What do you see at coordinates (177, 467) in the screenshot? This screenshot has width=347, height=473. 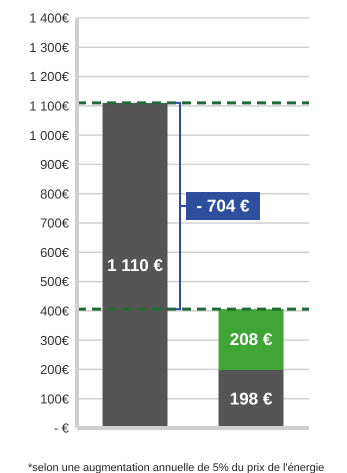 I see `text: *selon une augmentation annuelle de 5% du prix de l'énergie` at bounding box center [177, 467].